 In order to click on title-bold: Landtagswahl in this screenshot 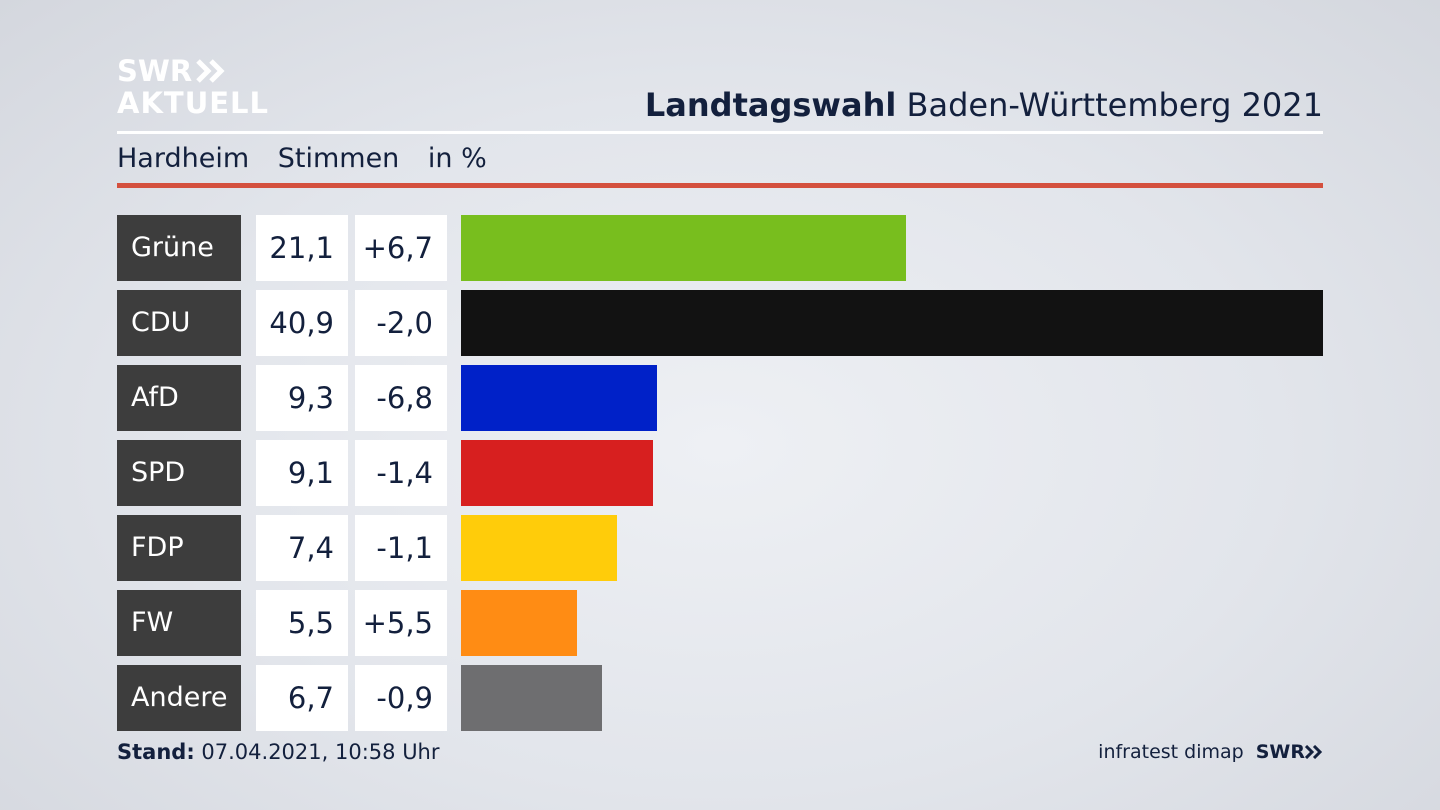, I will do `click(770, 105)`.